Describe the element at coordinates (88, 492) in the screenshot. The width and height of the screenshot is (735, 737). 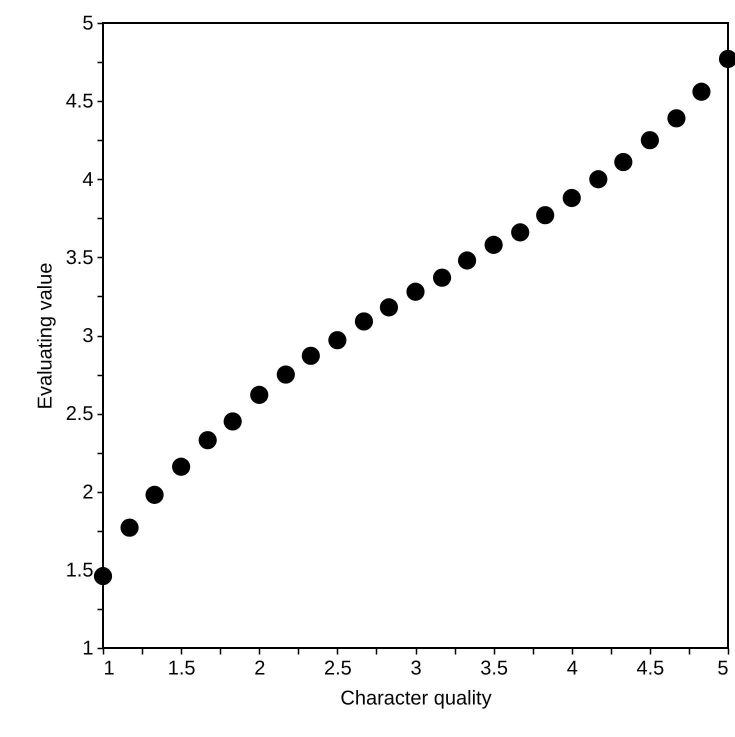
I see `y-tick-label: 2` at that location.